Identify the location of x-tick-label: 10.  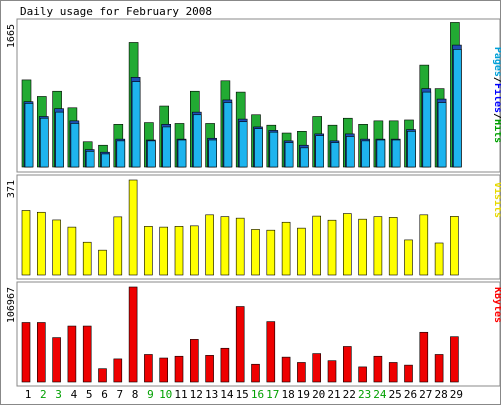
(165, 394).